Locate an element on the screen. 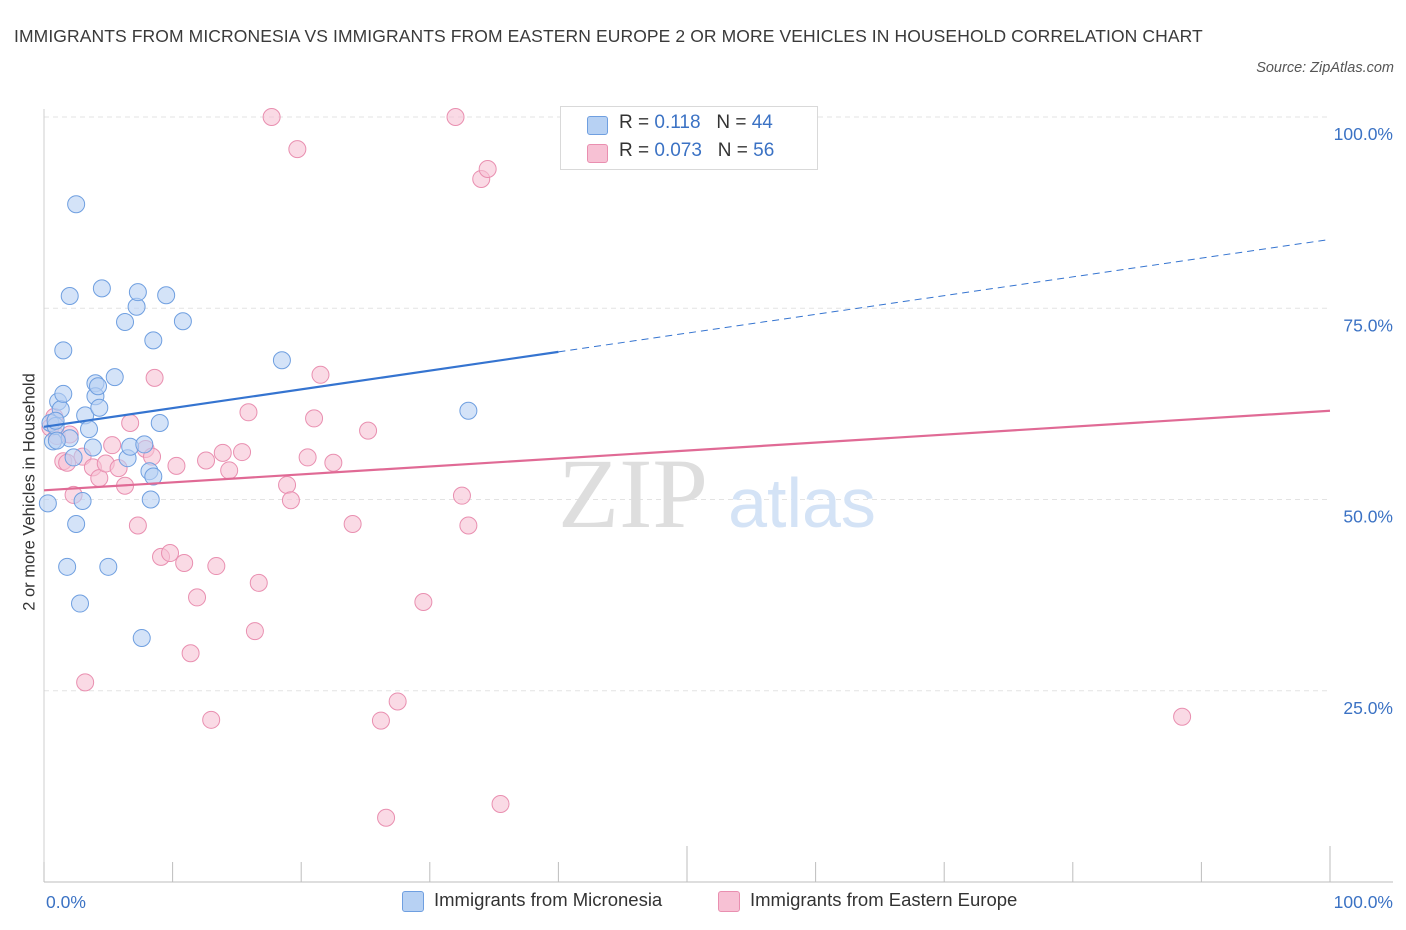 The image size is (1406, 930). legend-swatch-micronesia is located at coordinates (597, 125).